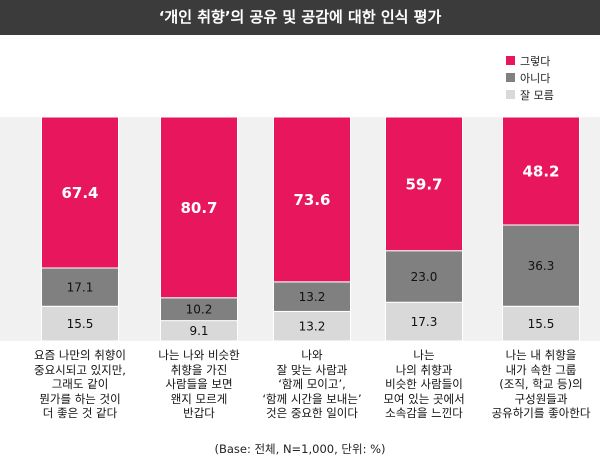 The height and width of the screenshot is (464, 600). I want to click on value-label-yes-1: 67.4, so click(79, 193).